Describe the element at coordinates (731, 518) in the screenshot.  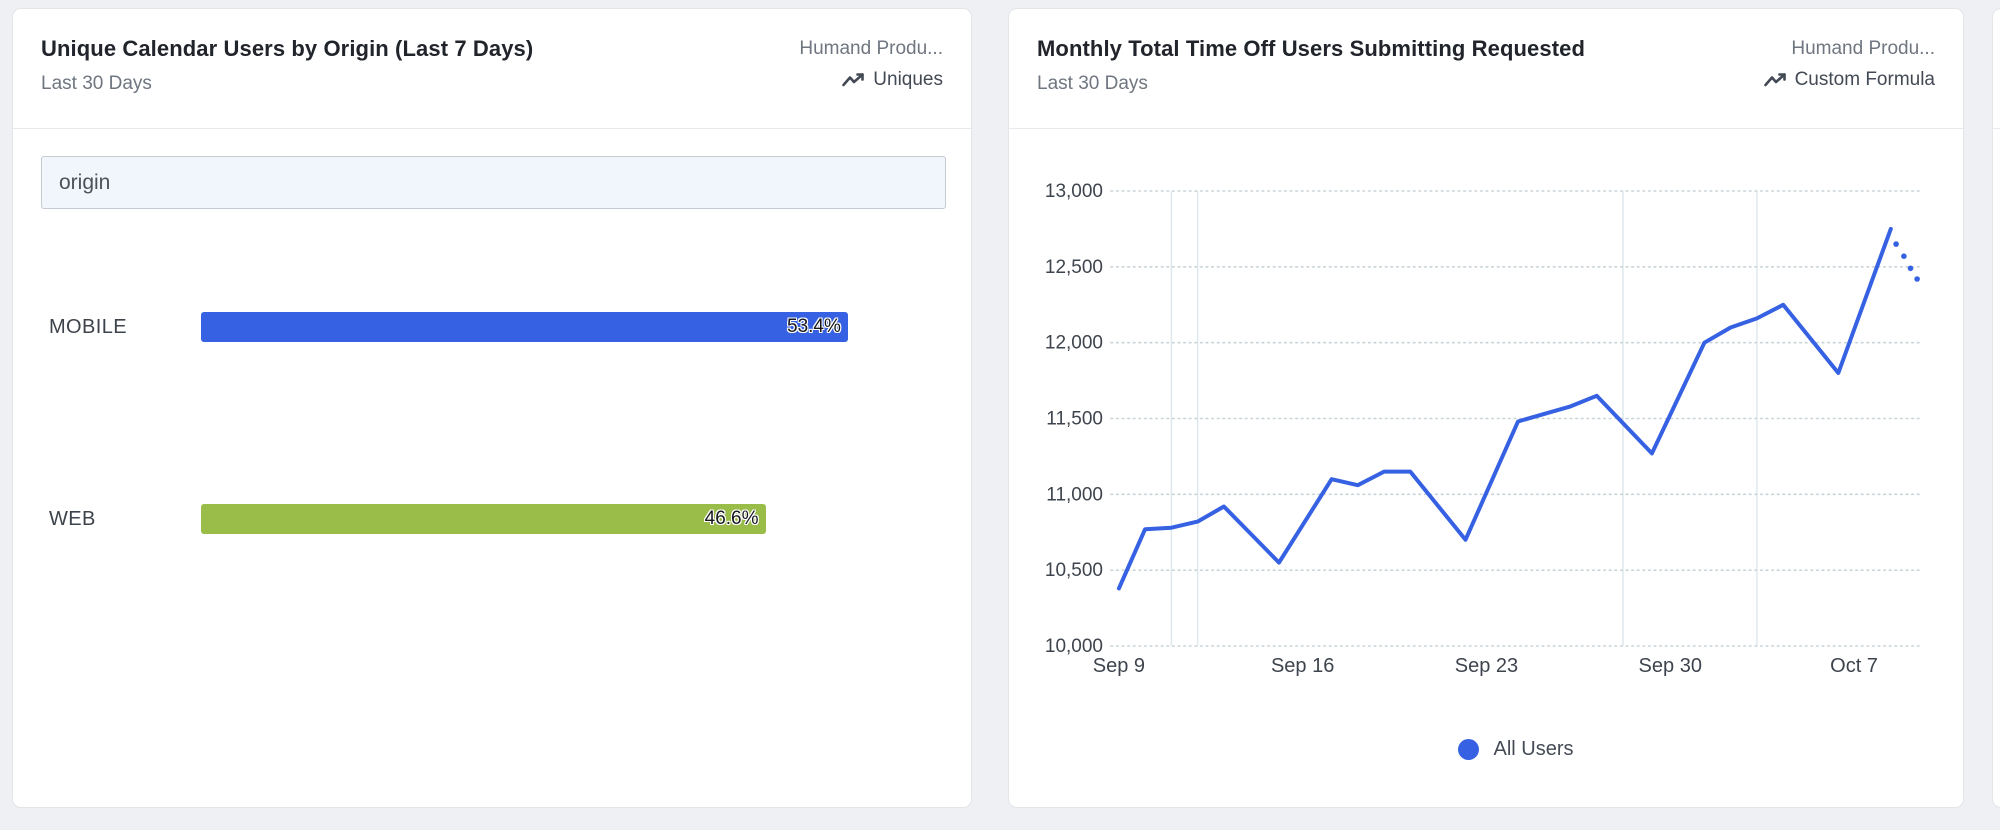
I see `bar-value-label: 46.6%` at that location.